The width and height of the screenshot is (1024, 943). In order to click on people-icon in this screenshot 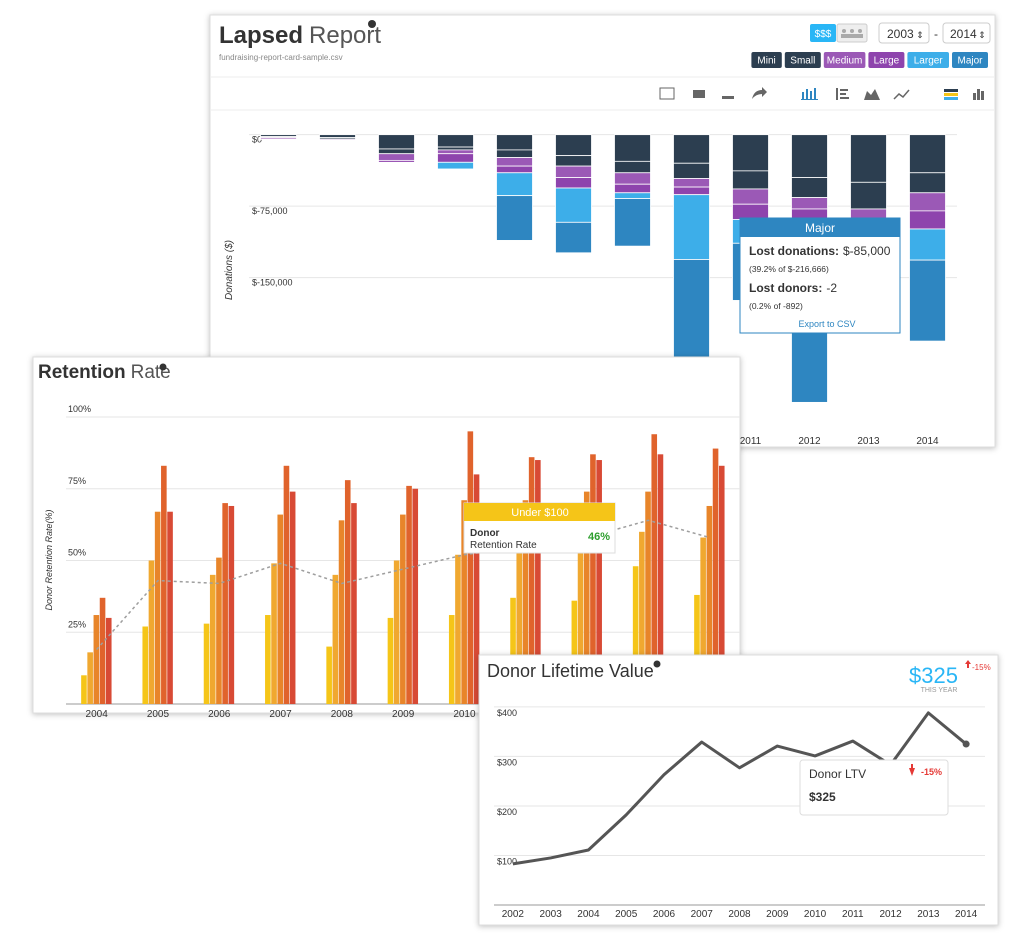, I will do `click(852, 33)`.